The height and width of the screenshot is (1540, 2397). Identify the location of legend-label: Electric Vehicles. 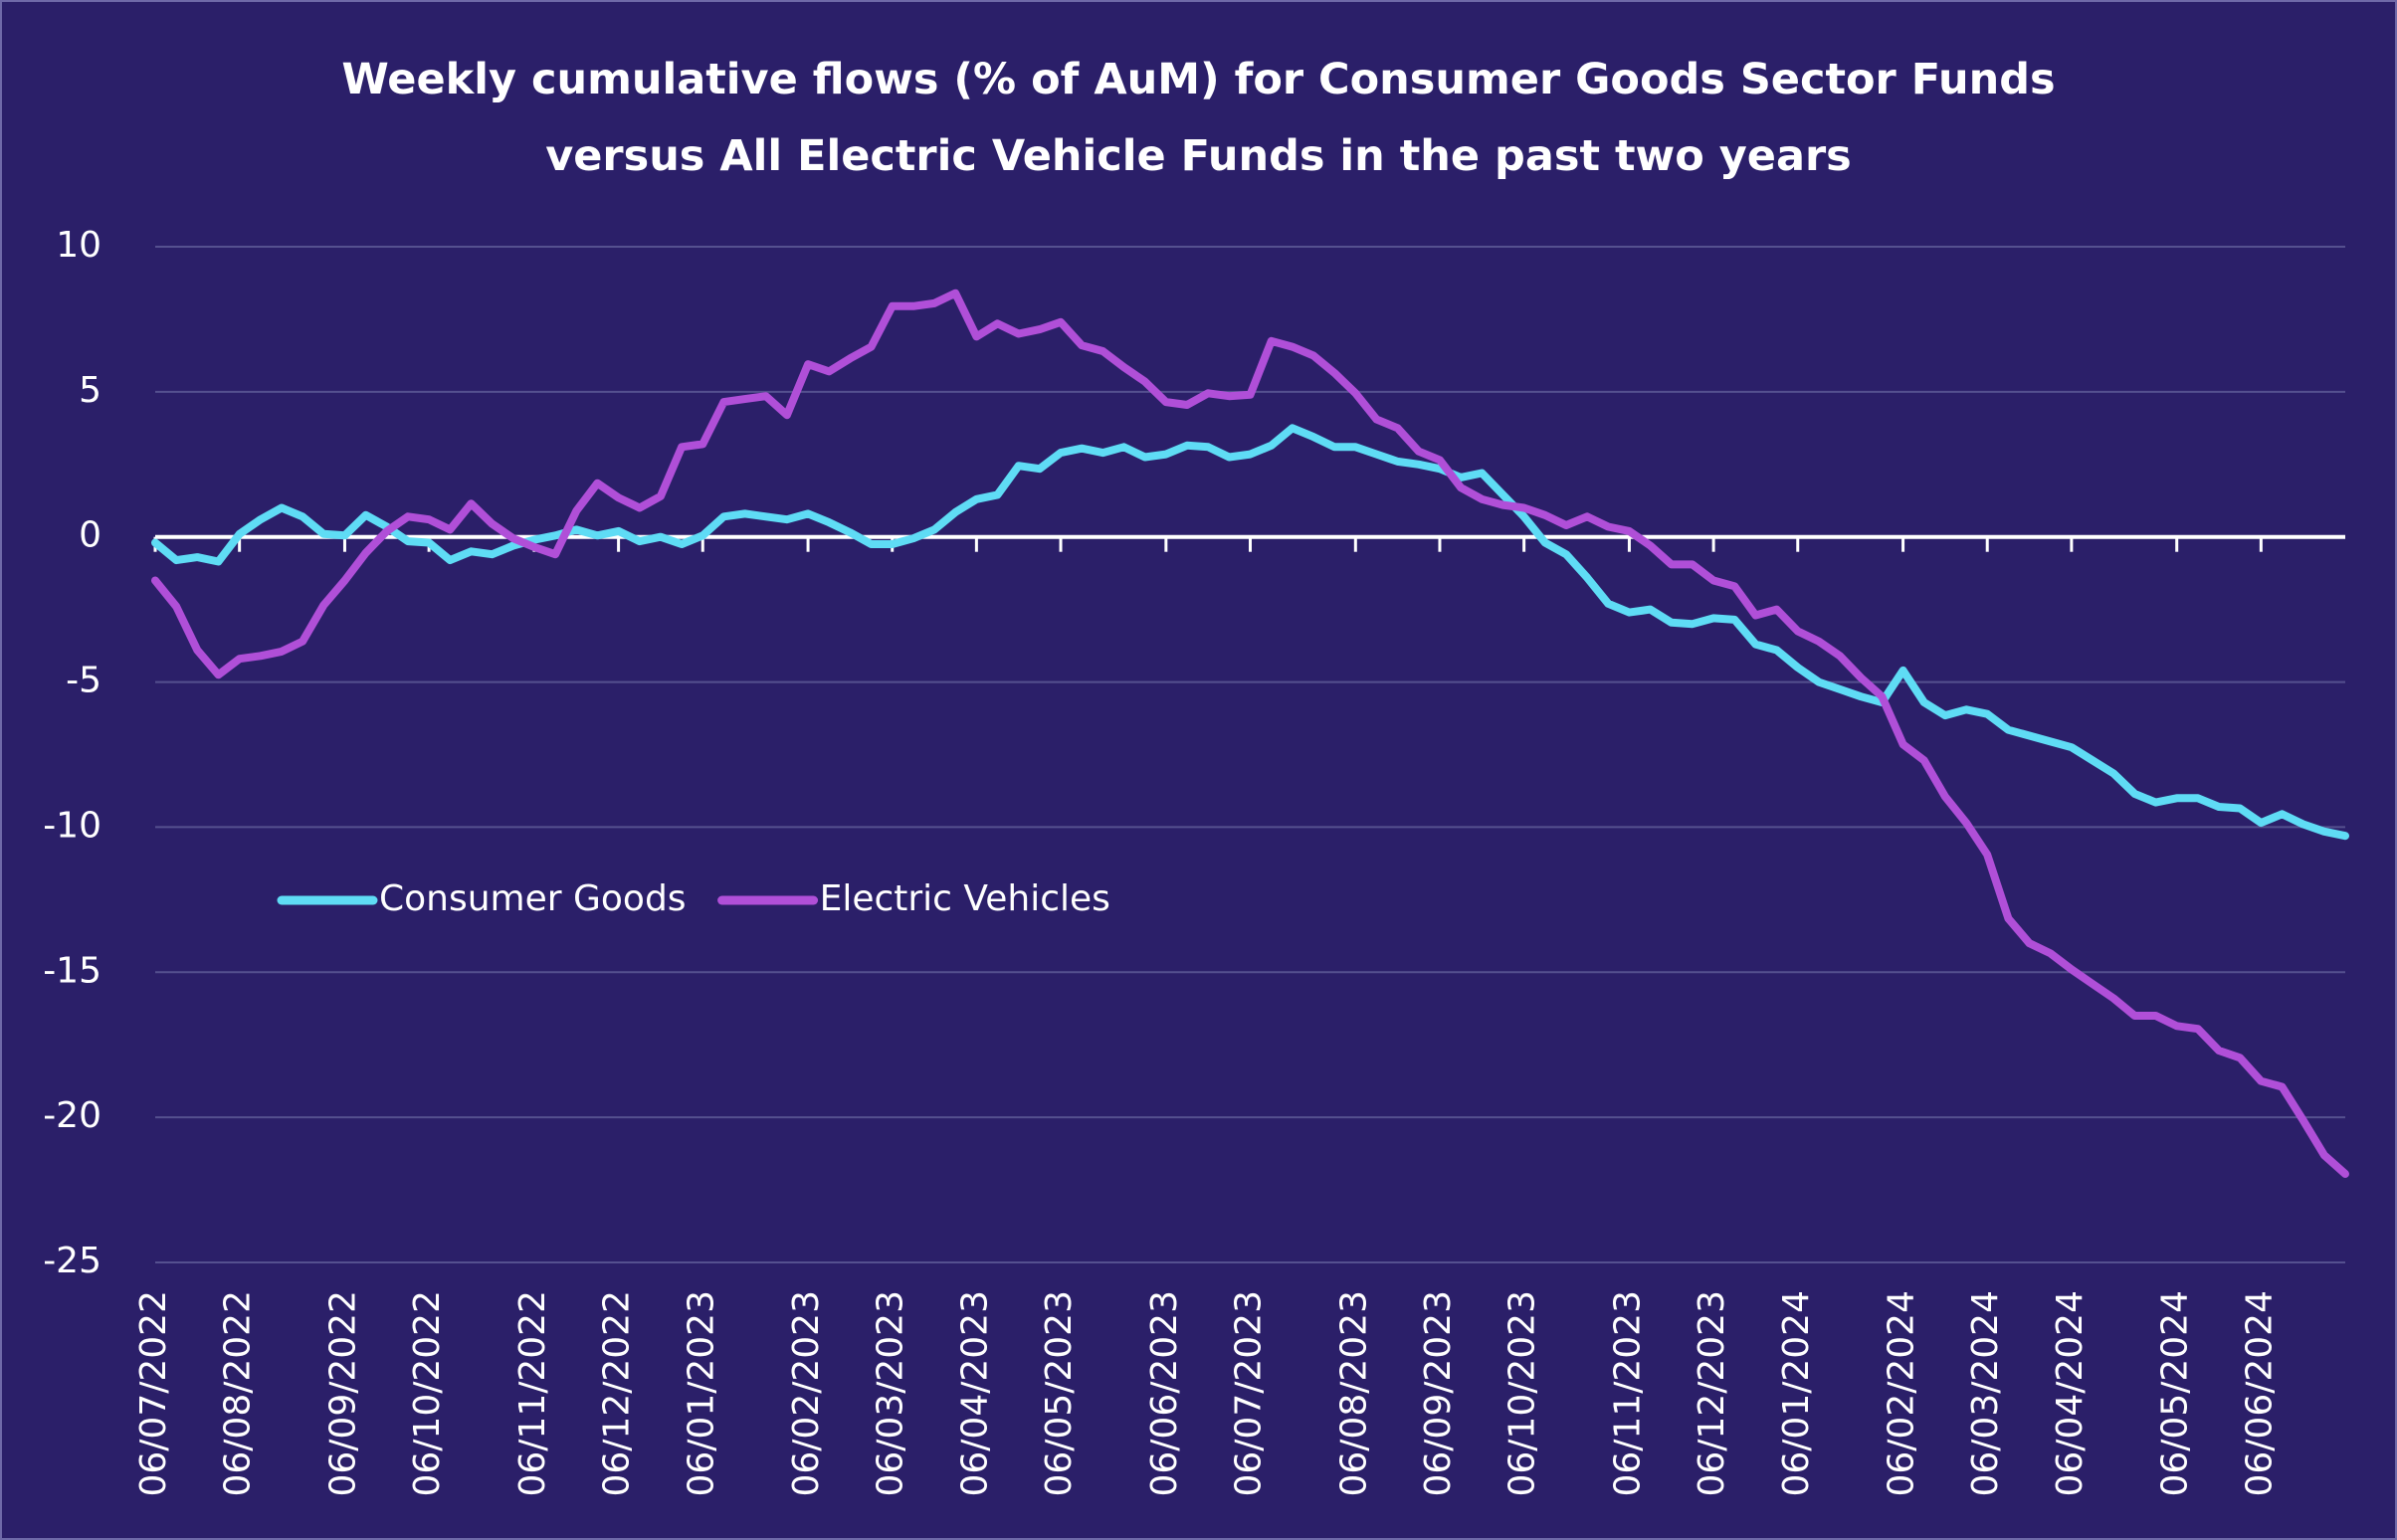
(965, 898).